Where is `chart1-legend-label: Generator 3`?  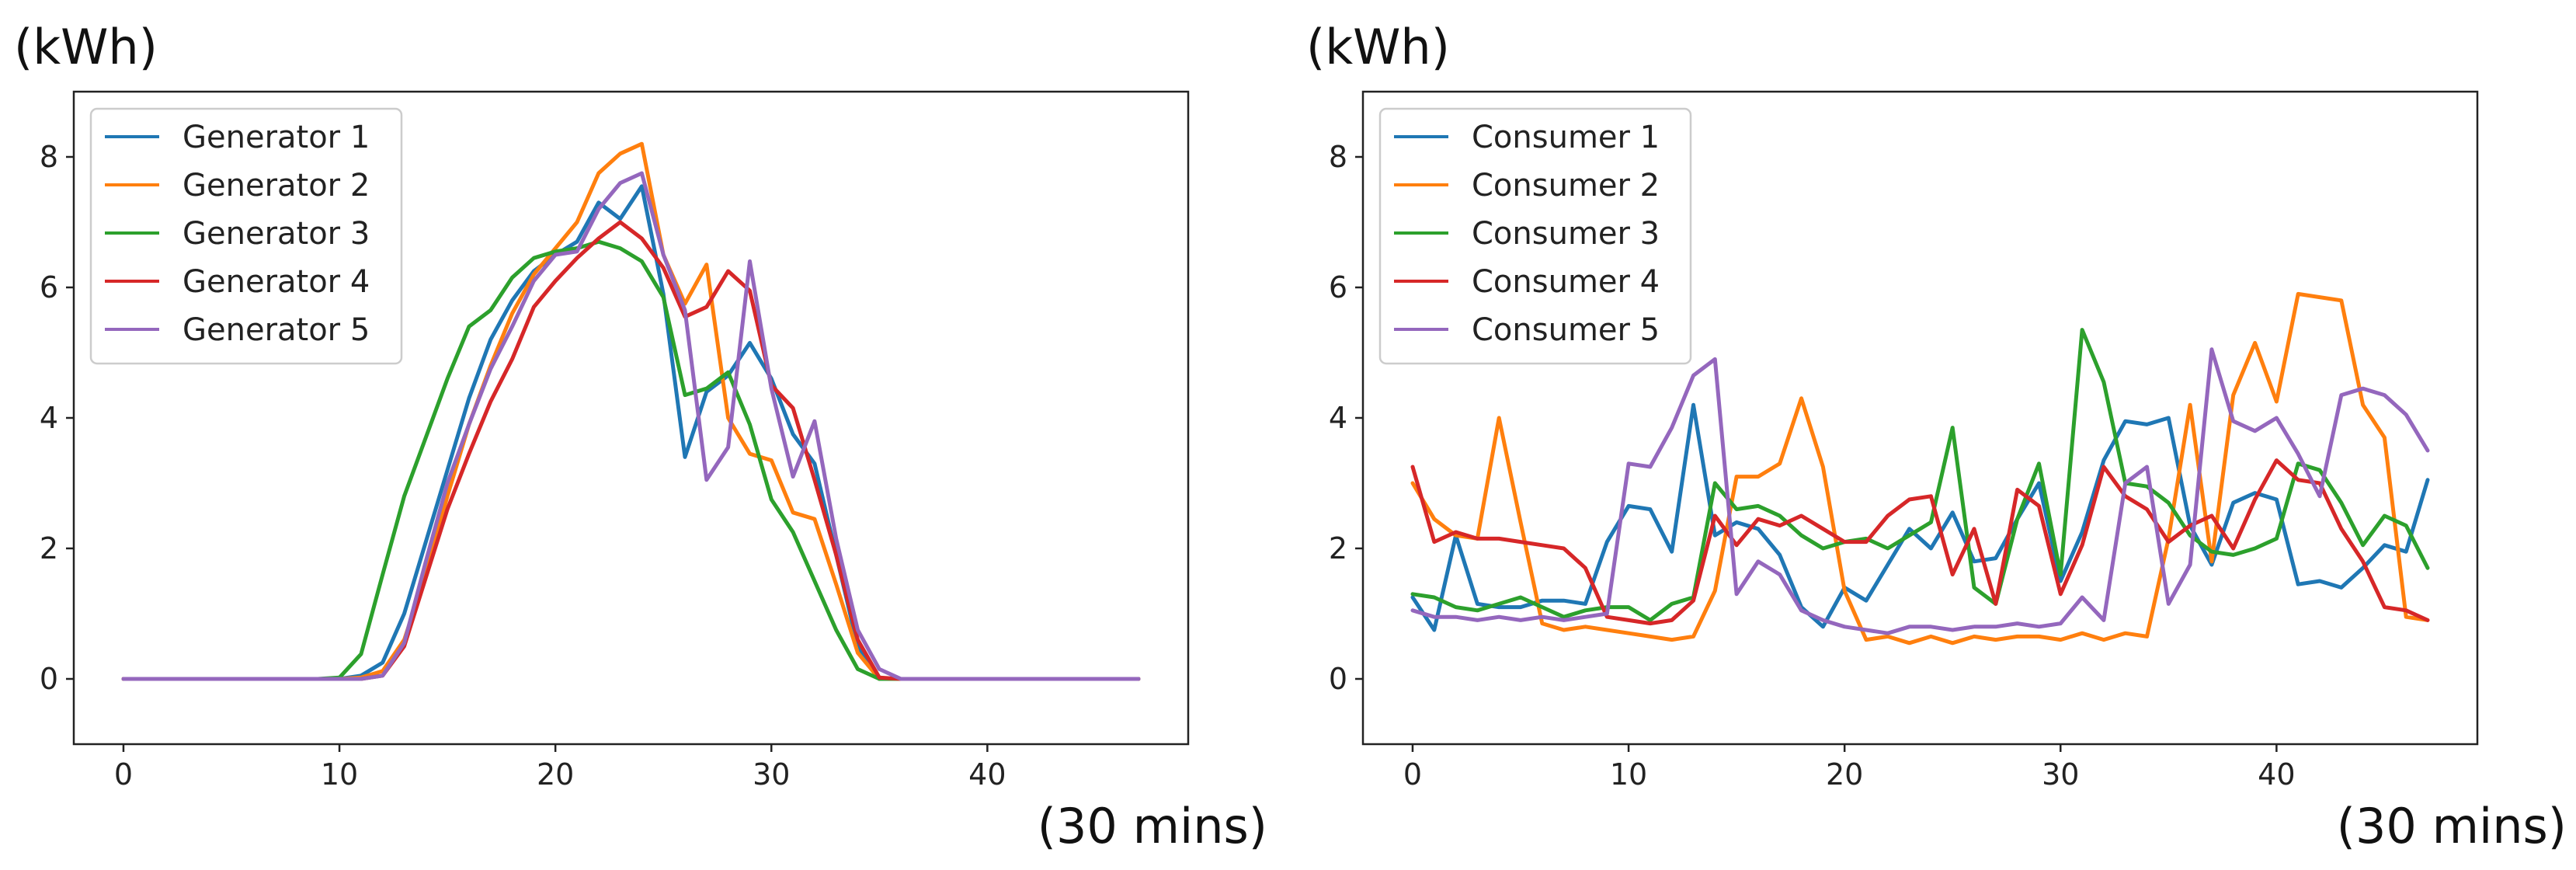 chart1-legend-label: Generator 3 is located at coordinates (276, 234).